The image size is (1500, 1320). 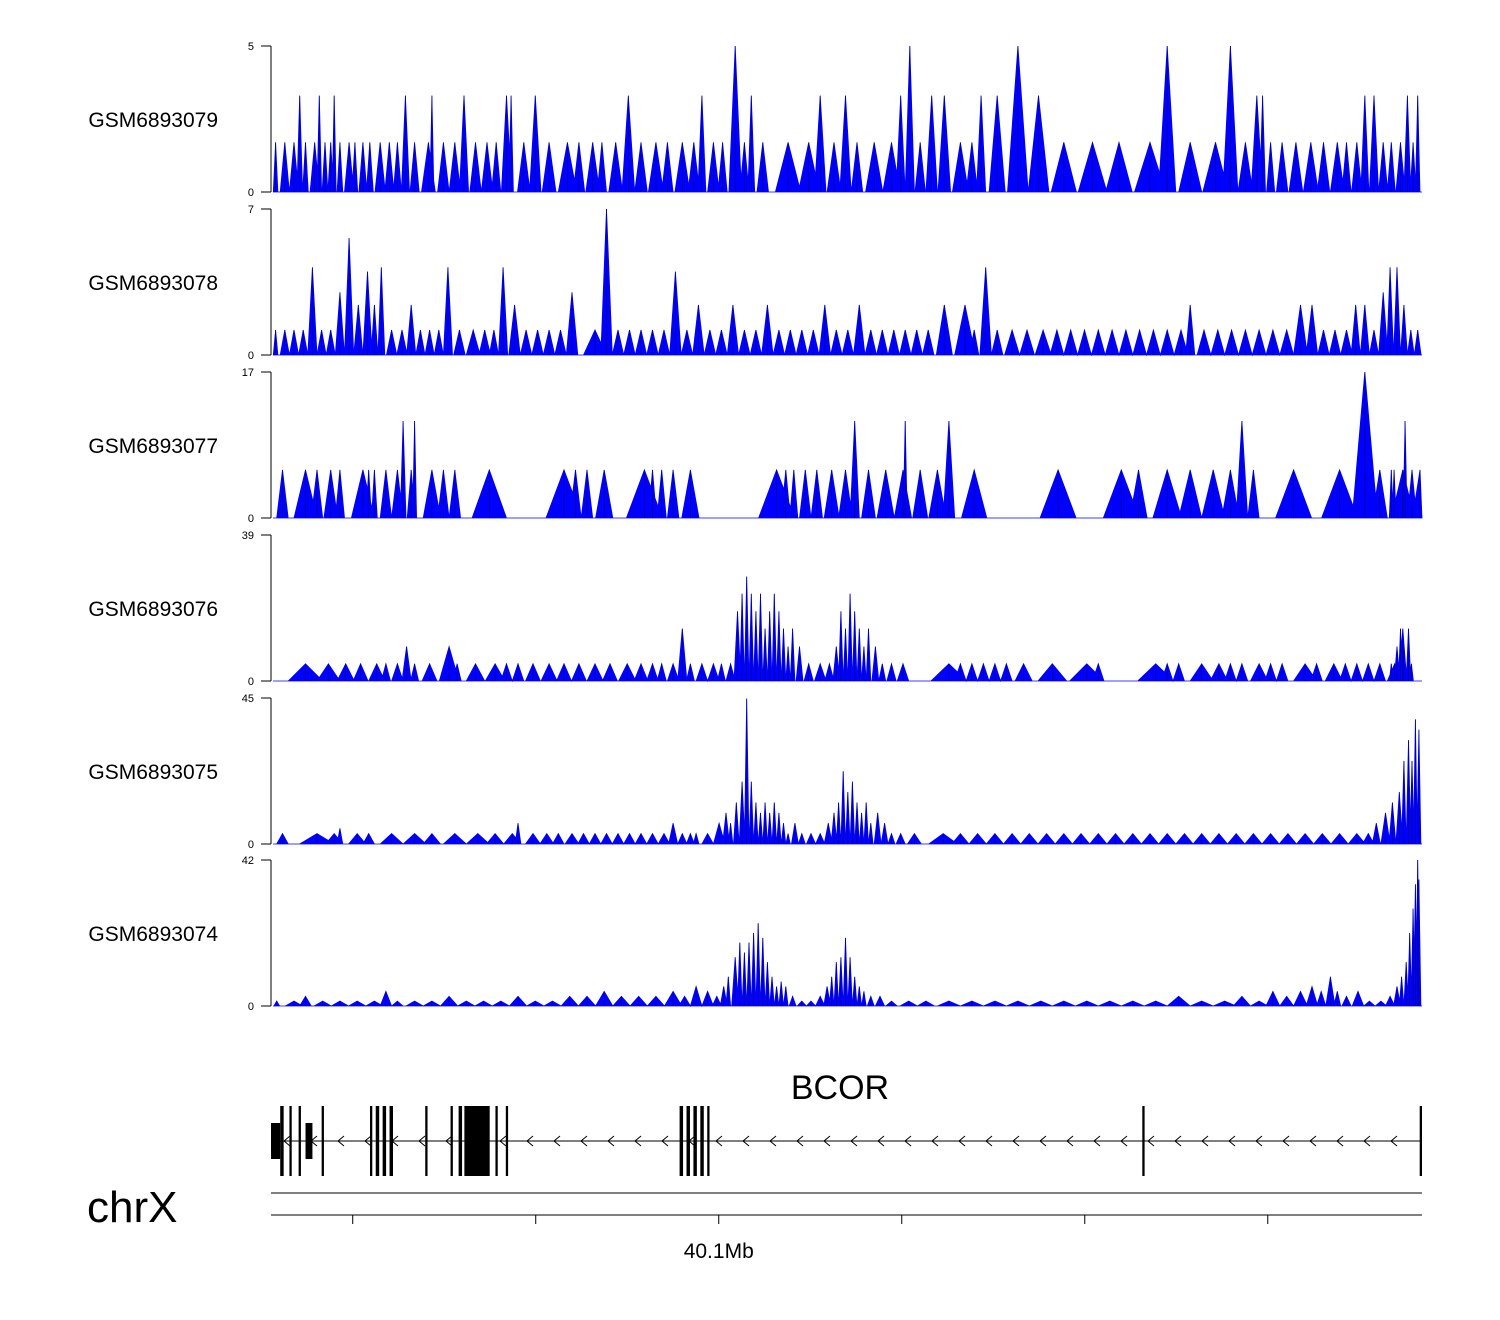 I want to click on track-GSM6893076: GSM6893076 39 0, so click(x=755, y=609).